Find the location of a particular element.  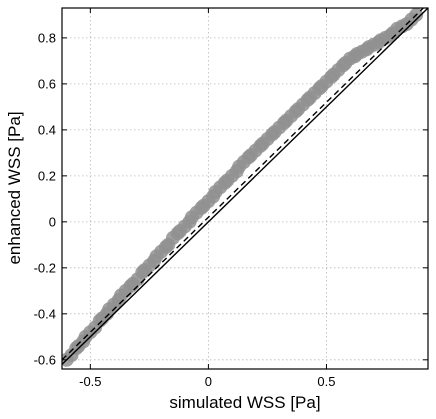

x-tick-label: 0 is located at coordinates (208, 381).